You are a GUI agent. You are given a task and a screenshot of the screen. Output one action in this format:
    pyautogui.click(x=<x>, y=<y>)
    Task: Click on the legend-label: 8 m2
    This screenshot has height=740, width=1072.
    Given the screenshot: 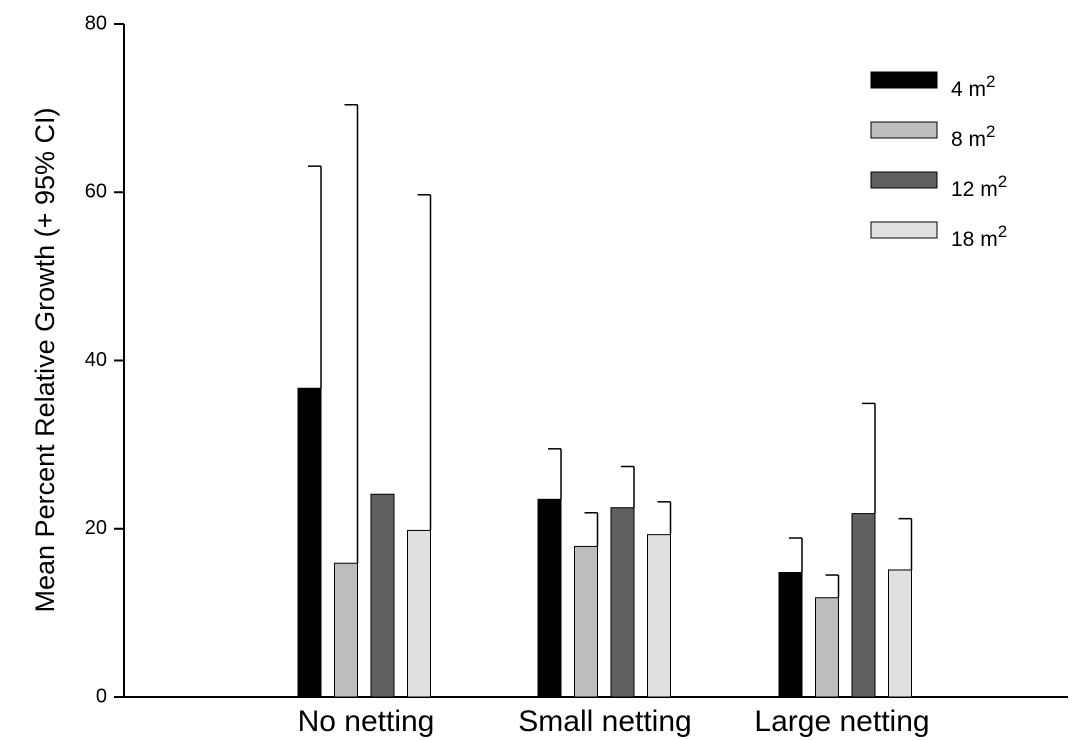 What is the action you would take?
    pyautogui.click(x=973, y=136)
    